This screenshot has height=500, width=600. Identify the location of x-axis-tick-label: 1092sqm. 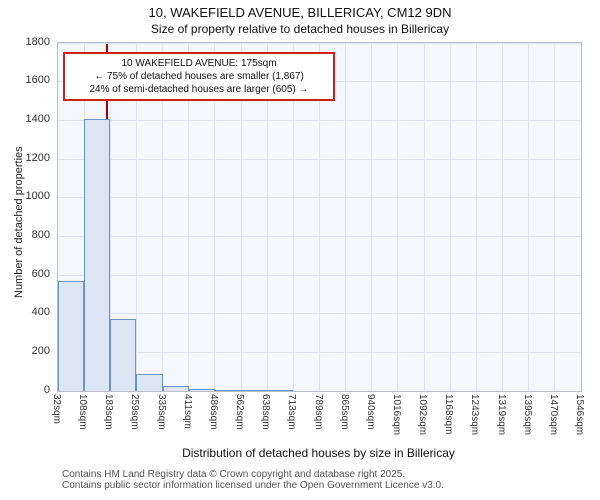
(423, 415).